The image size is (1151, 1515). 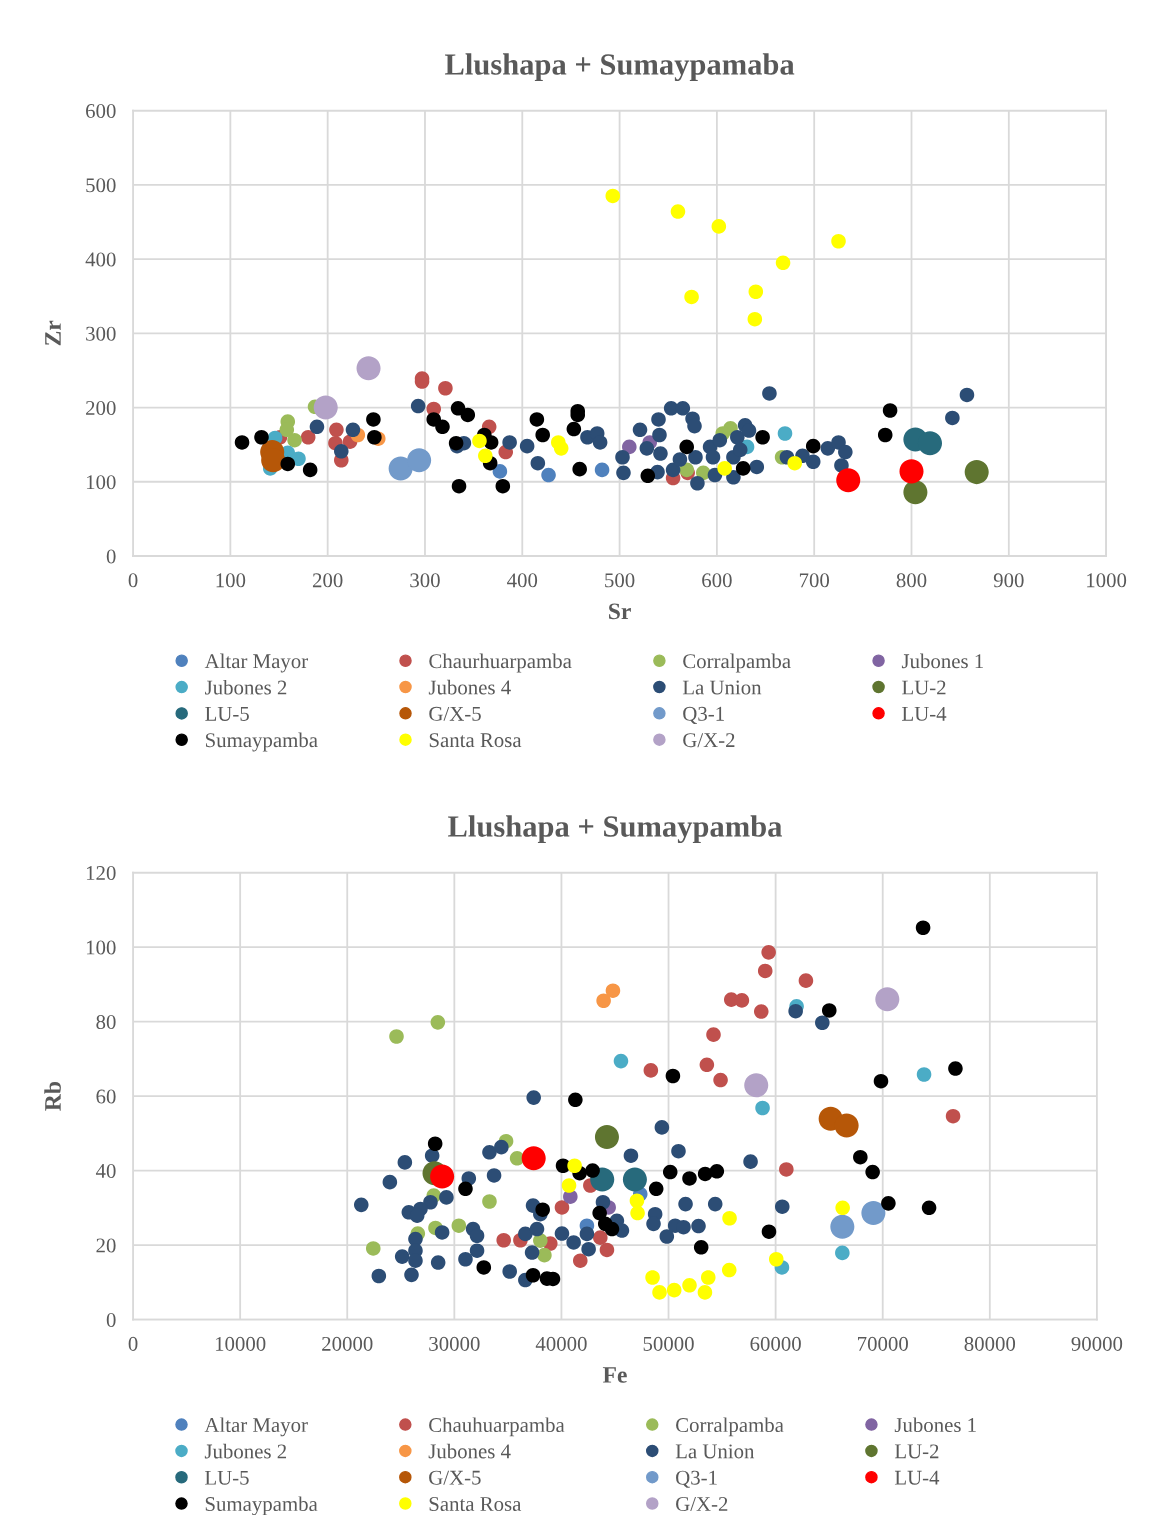 What do you see at coordinates (911, 580) in the screenshot?
I see `x-tick-label: 800` at bounding box center [911, 580].